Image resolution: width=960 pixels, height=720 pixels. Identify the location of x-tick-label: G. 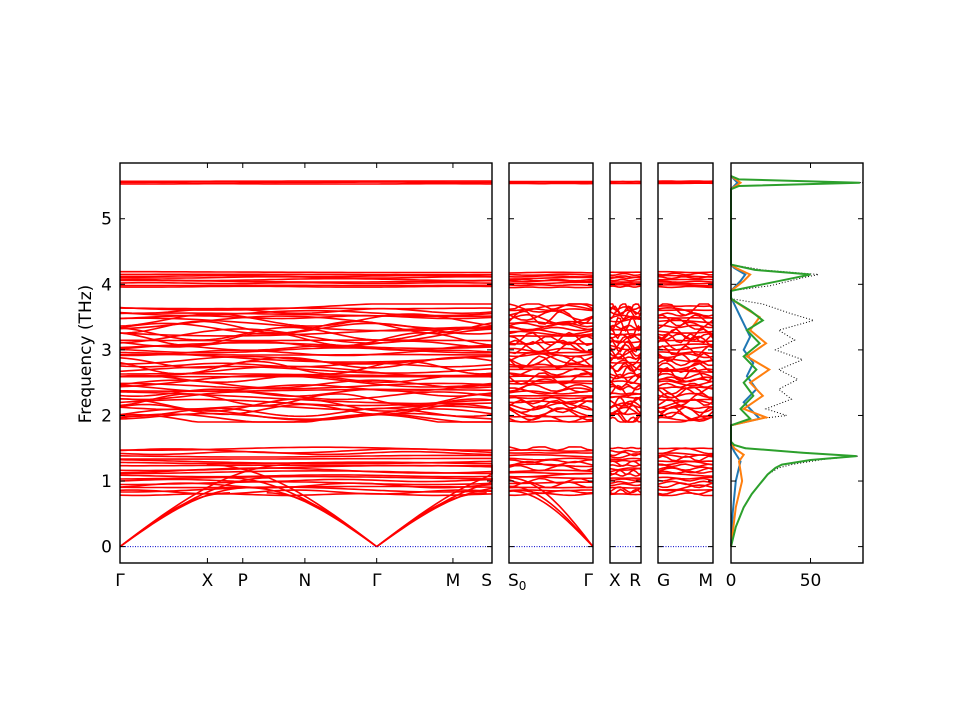
(663, 581).